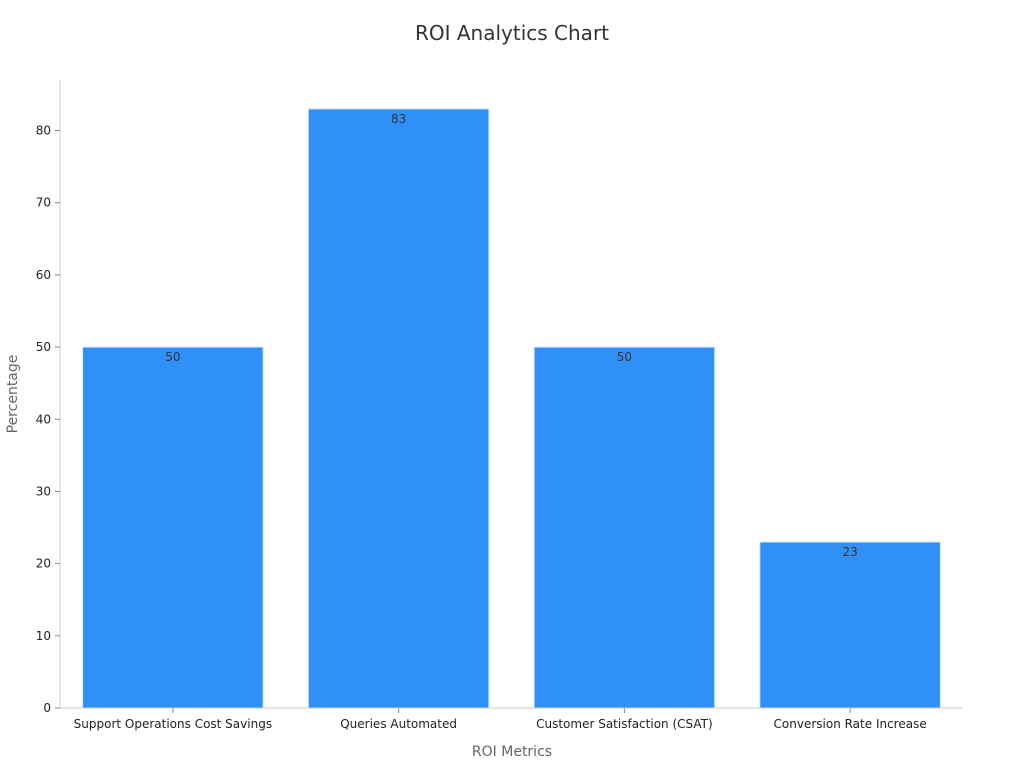  Describe the element at coordinates (43, 491) in the screenshot. I see `y-tick-label: 30` at that location.